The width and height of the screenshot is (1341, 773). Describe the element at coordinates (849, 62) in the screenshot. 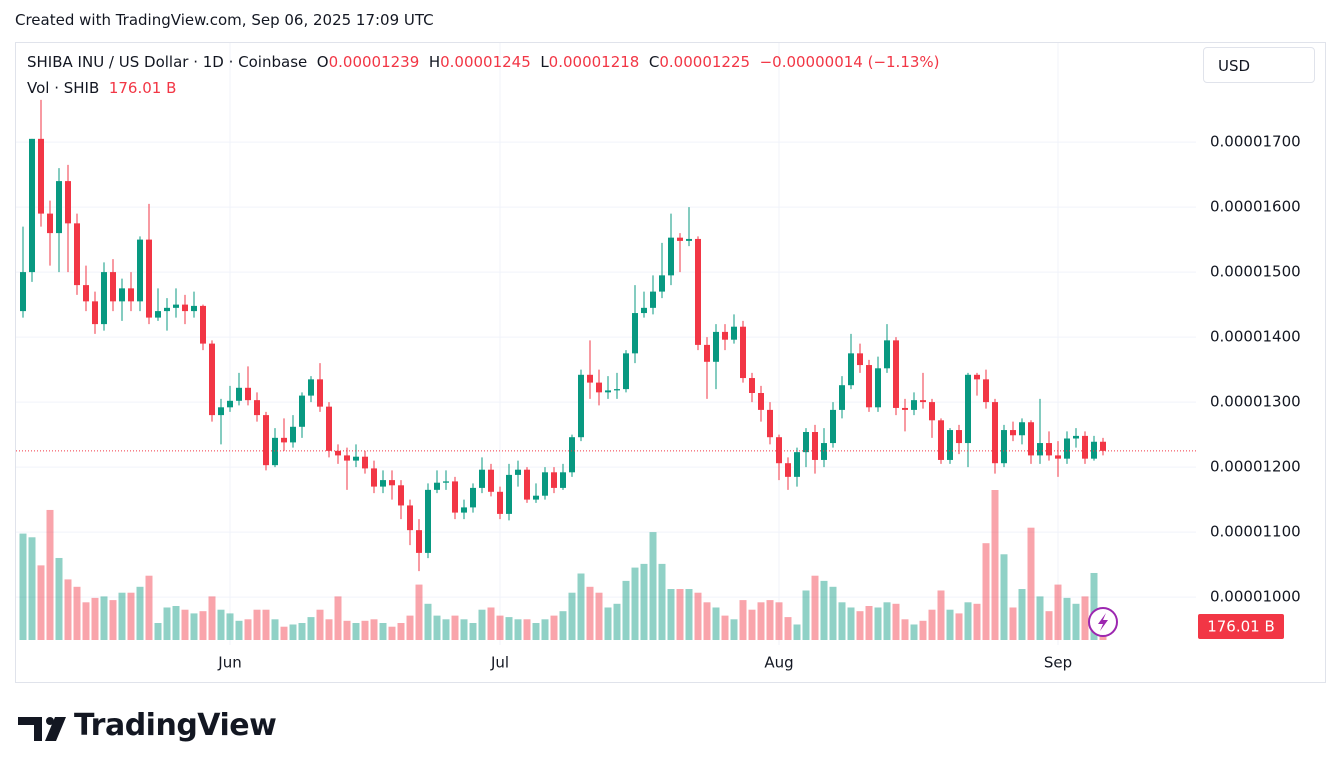

I see `change: −0.00000014 (−1.13%)` at that location.